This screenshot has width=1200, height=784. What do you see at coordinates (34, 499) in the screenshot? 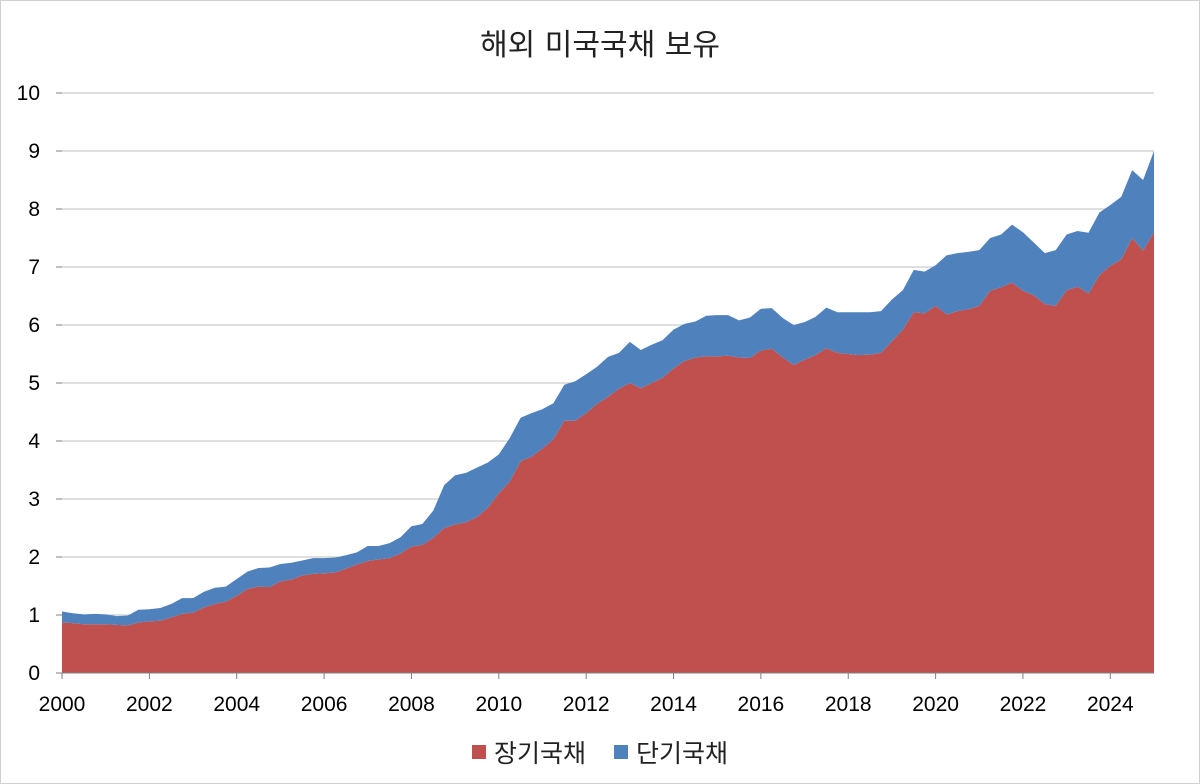
I see `y-tick-label: 3` at bounding box center [34, 499].